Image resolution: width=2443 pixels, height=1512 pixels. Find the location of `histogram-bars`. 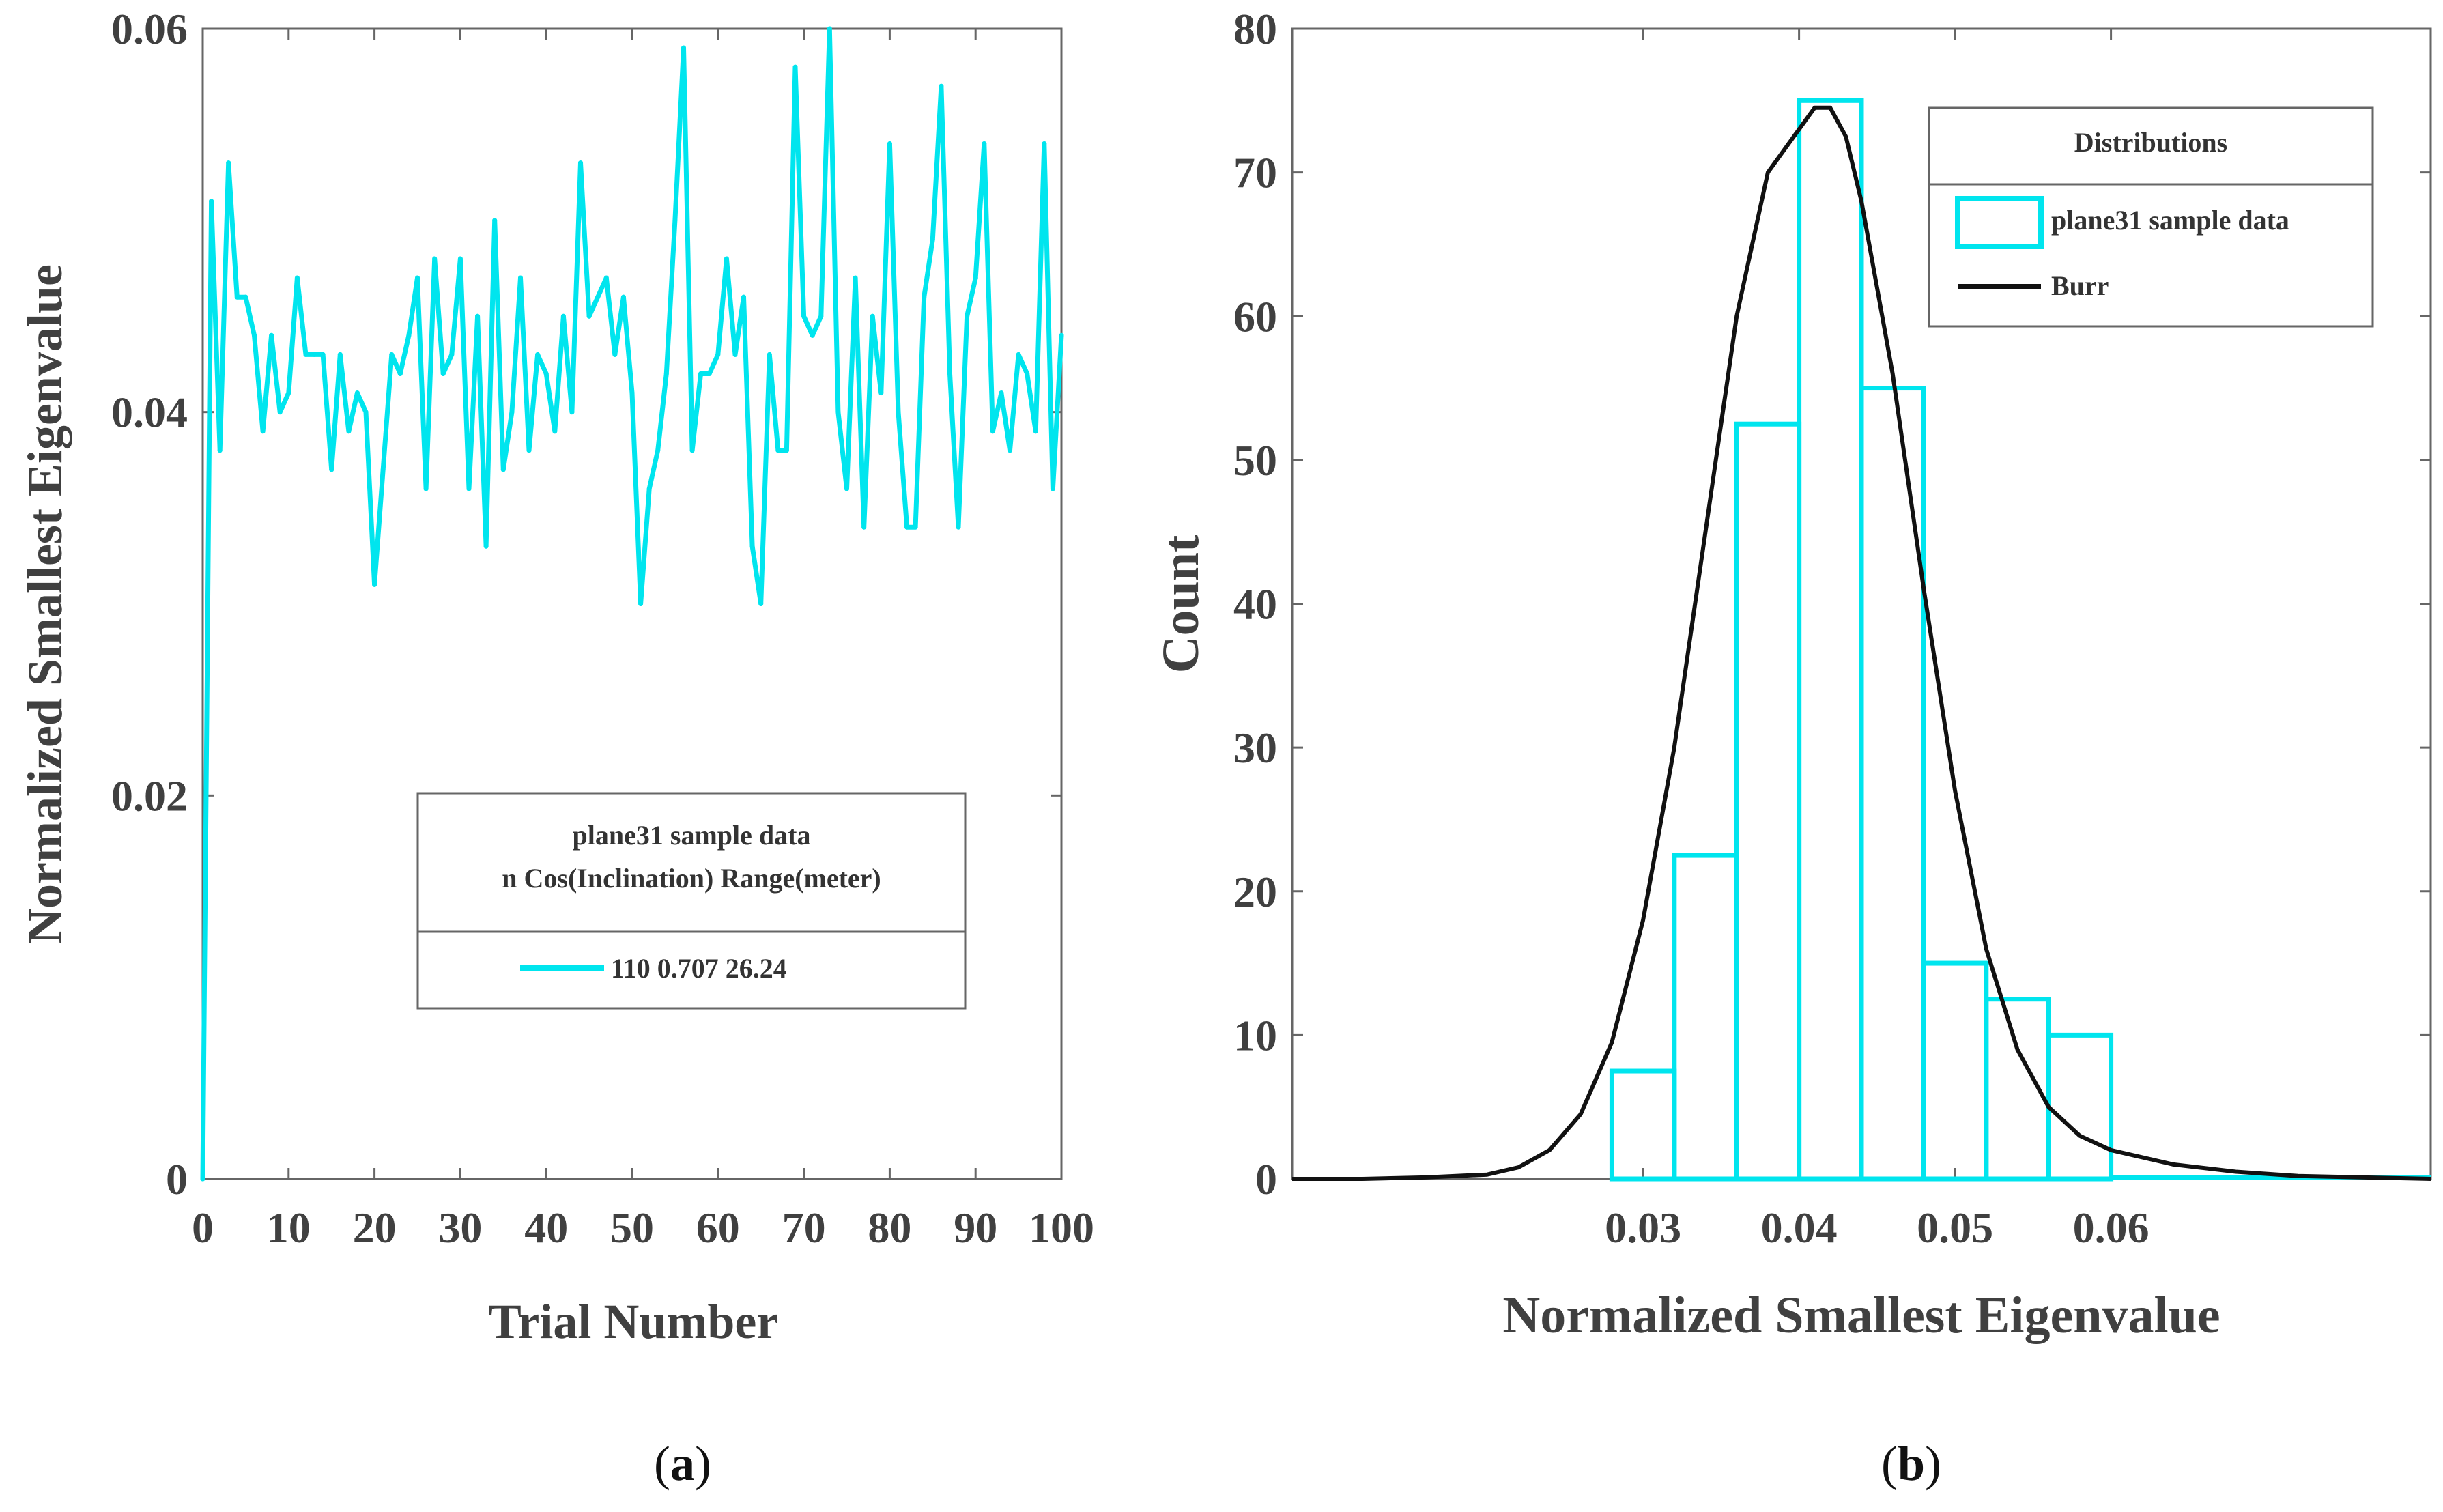

histogram-bars is located at coordinates (1861, 640).